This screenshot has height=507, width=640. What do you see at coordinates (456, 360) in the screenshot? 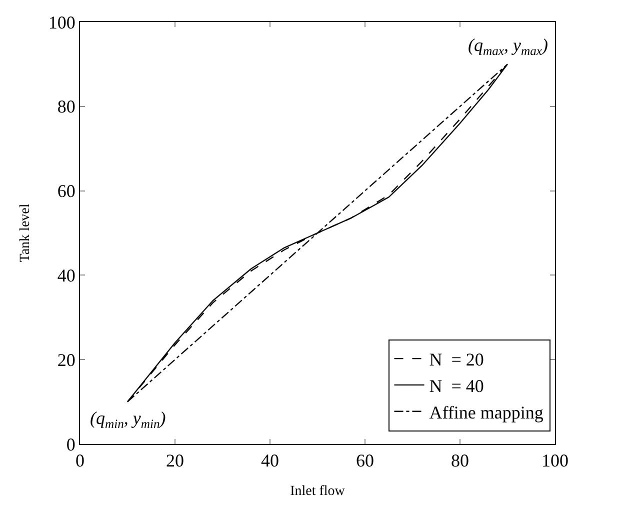
I see `legend-label: N = 20` at bounding box center [456, 360].